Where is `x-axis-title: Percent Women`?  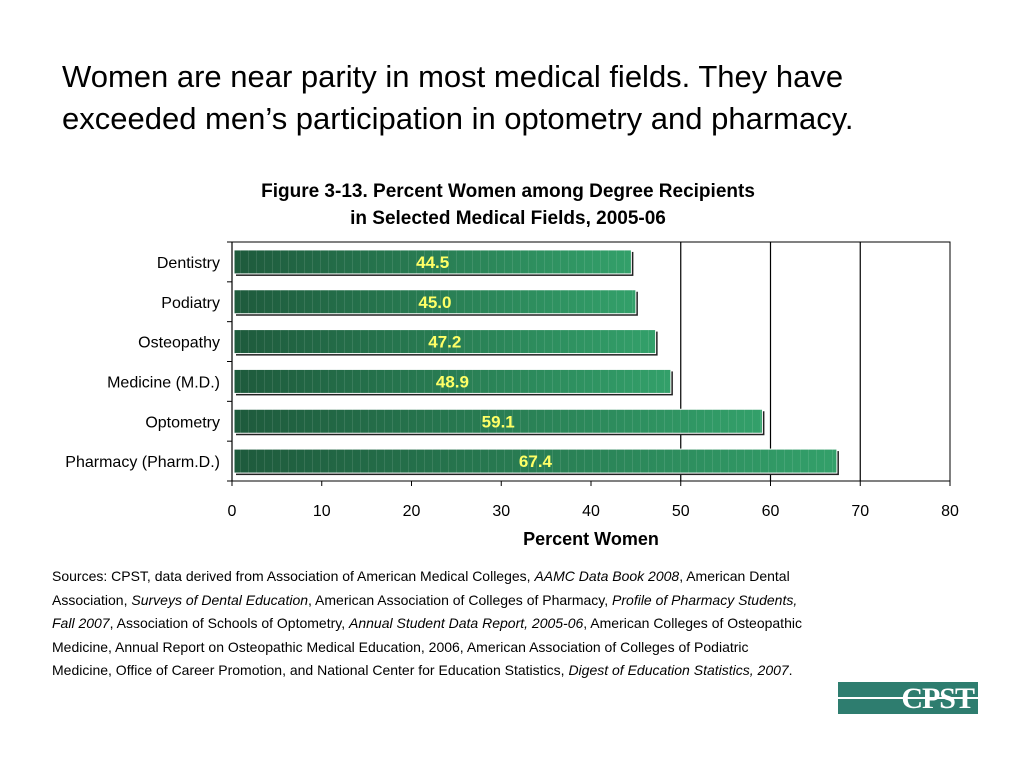
x-axis-title: Percent Women is located at coordinates (591, 539).